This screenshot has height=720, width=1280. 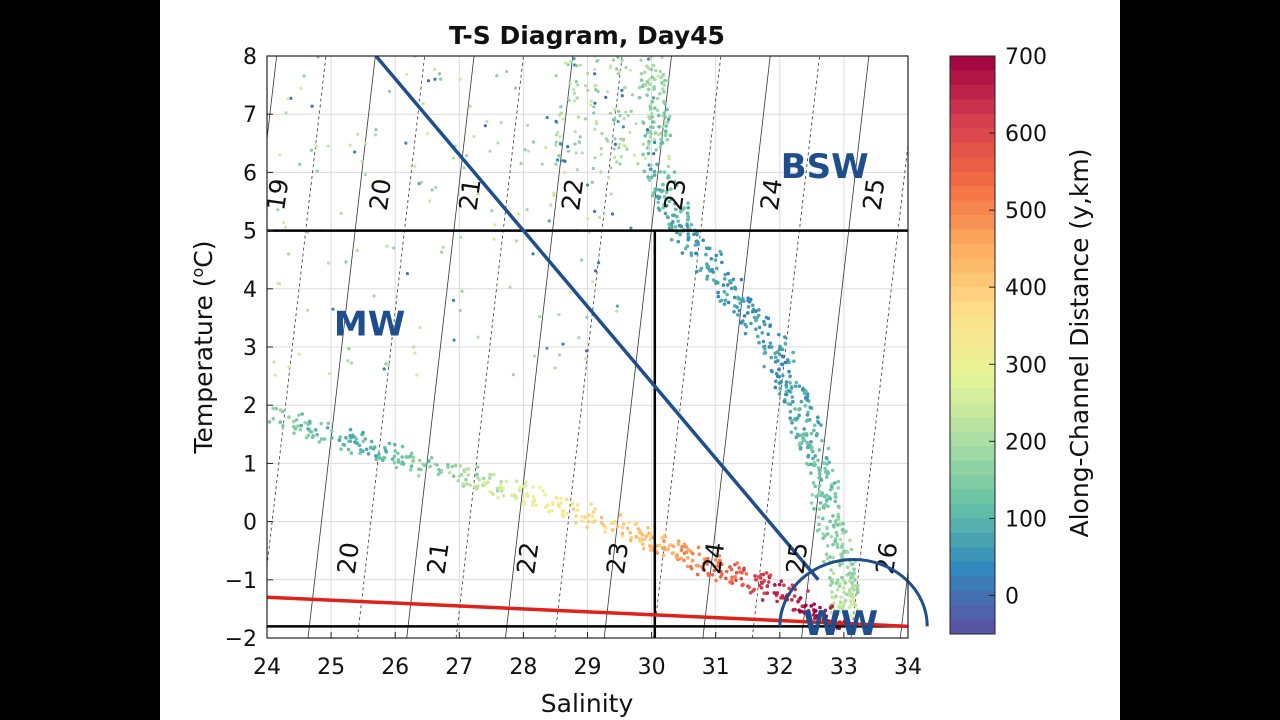 What do you see at coordinates (972, 345) in the screenshot?
I see `colorbar-frame` at bounding box center [972, 345].